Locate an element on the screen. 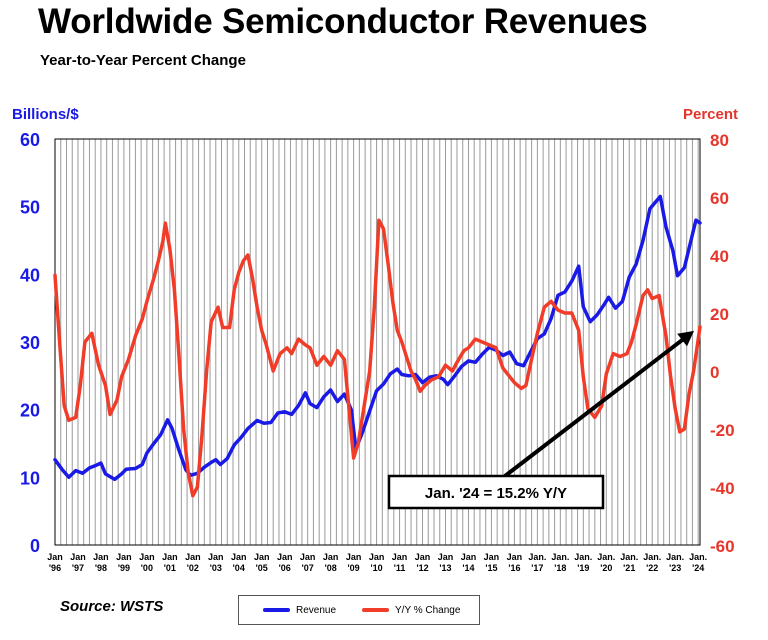 This screenshot has width=768, height=640. legend-label-revenue: Revenue is located at coordinates (316, 610).